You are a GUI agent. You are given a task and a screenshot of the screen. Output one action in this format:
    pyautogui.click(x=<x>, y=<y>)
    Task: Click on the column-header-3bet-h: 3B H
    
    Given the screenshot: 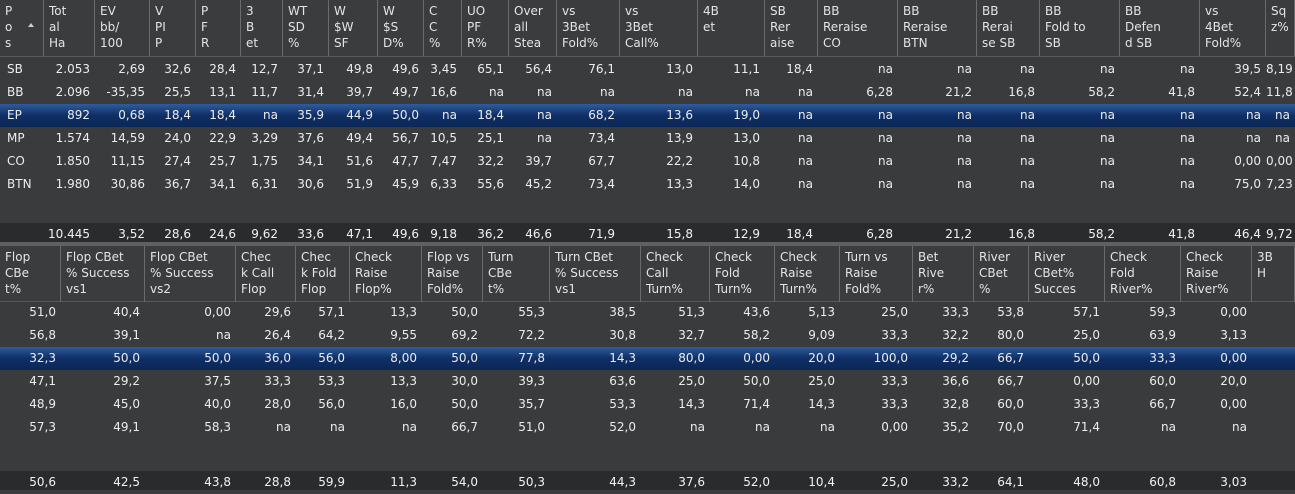 What is the action you would take?
    pyautogui.click(x=1273, y=274)
    